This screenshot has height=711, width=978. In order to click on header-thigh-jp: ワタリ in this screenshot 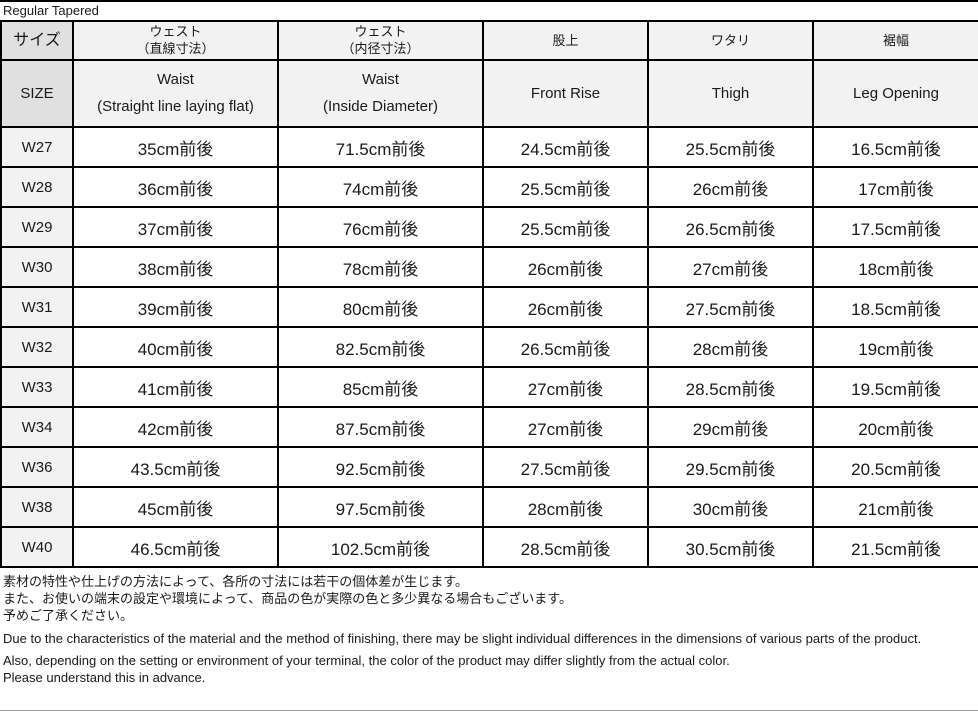, I will do `click(730, 40)`.